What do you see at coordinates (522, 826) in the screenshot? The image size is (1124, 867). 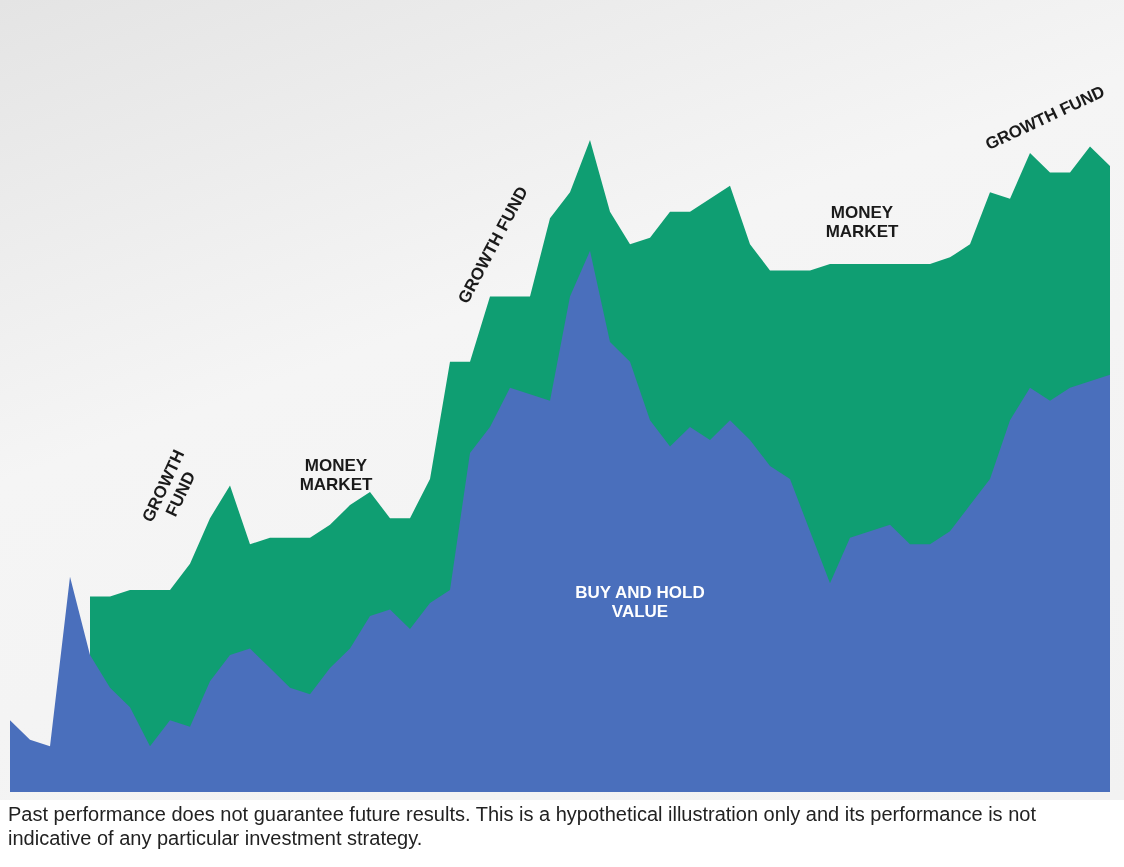 I see `text: Past performance does not guarantee future results. This is a hypothetical illustration only and its performance is not indicative of any particular investment strategy.` at bounding box center [522, 826].